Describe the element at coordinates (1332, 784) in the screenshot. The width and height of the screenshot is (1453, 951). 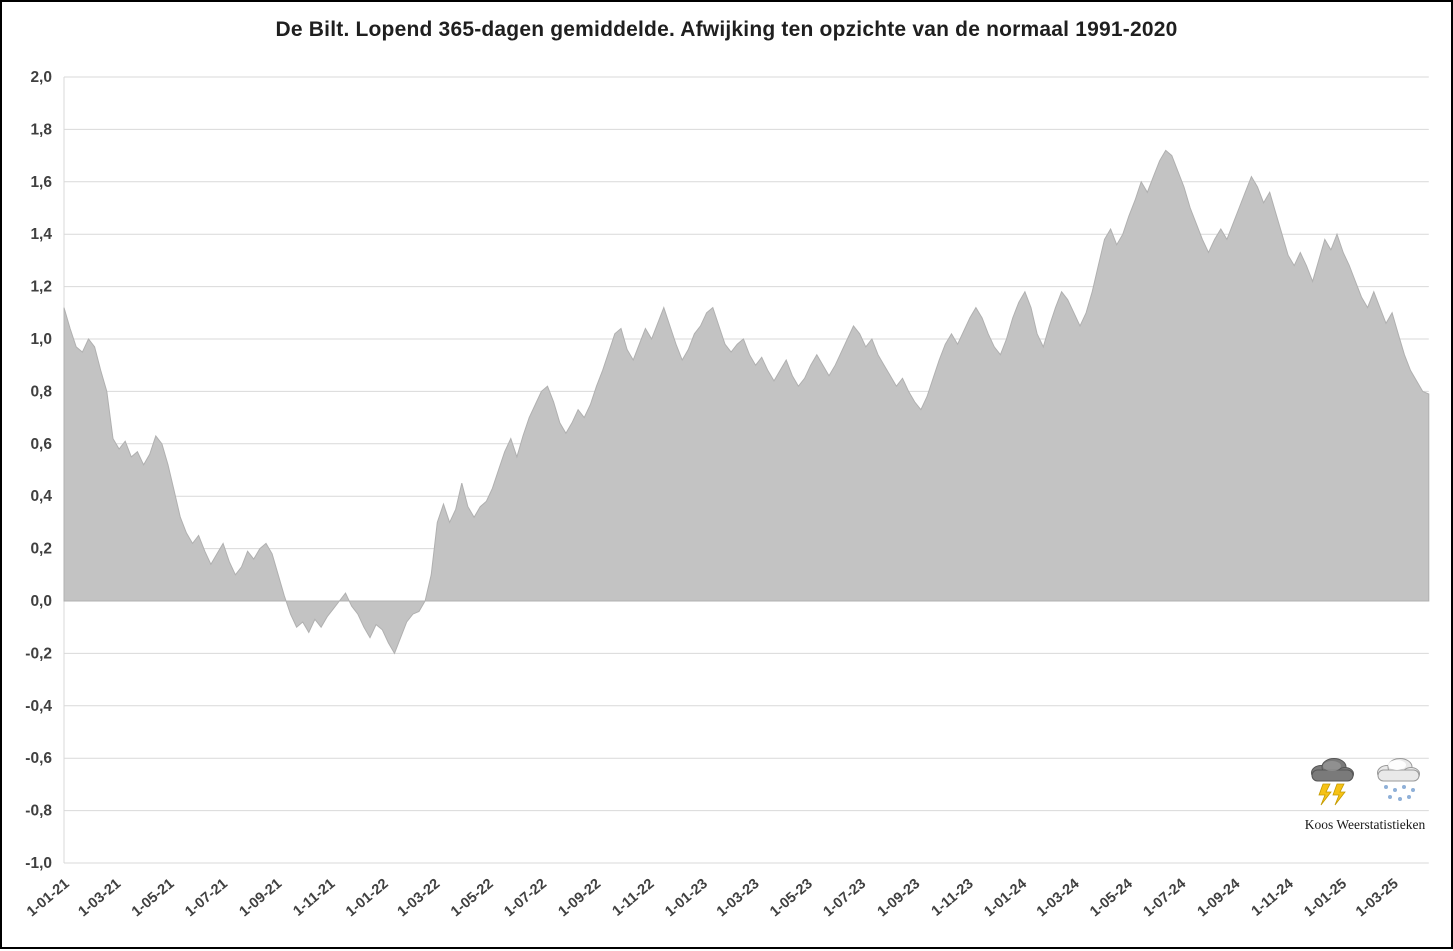
I see `storm-cloud-icon` at that location.